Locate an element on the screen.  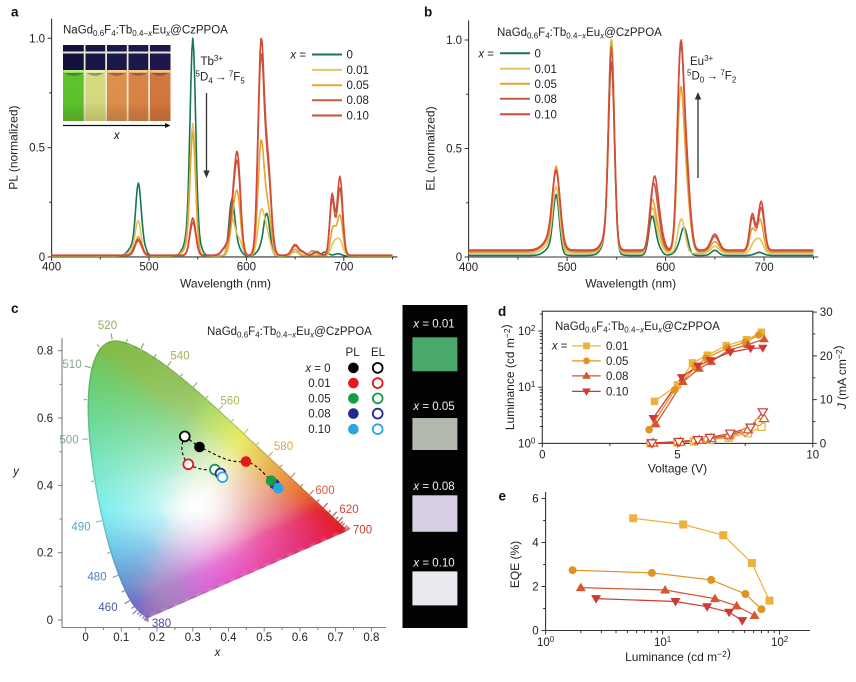
svg-text: 5 is located at coordinates (677, 455).